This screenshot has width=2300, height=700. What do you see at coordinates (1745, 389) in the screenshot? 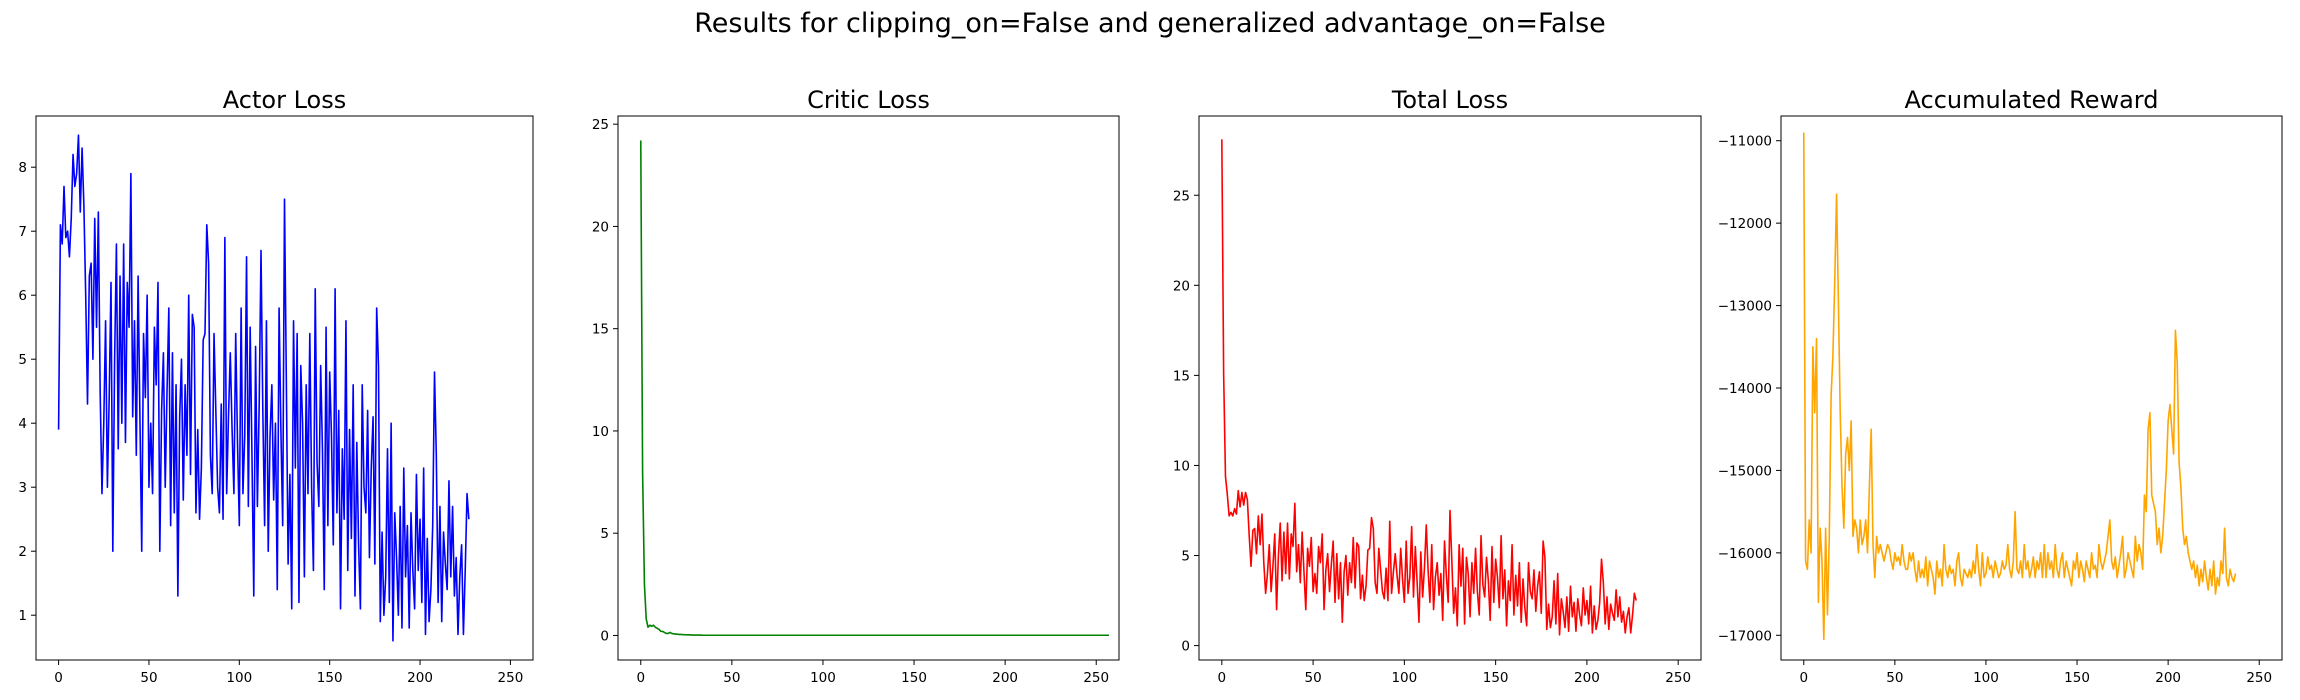
I see `y-tick-label: −14000` at bounding box center [1745, 389].